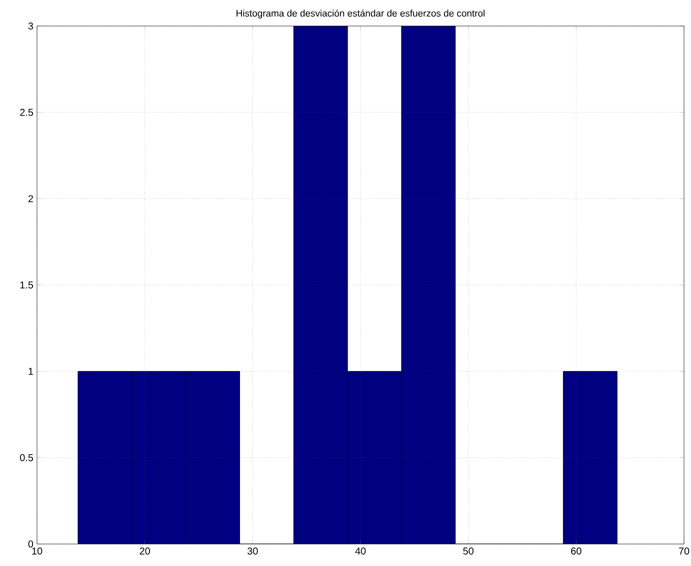  What do you see at coordinates (31, 26) in the screenshot?
I see `y-tick-label: 3` at bounding box center [31, 26].